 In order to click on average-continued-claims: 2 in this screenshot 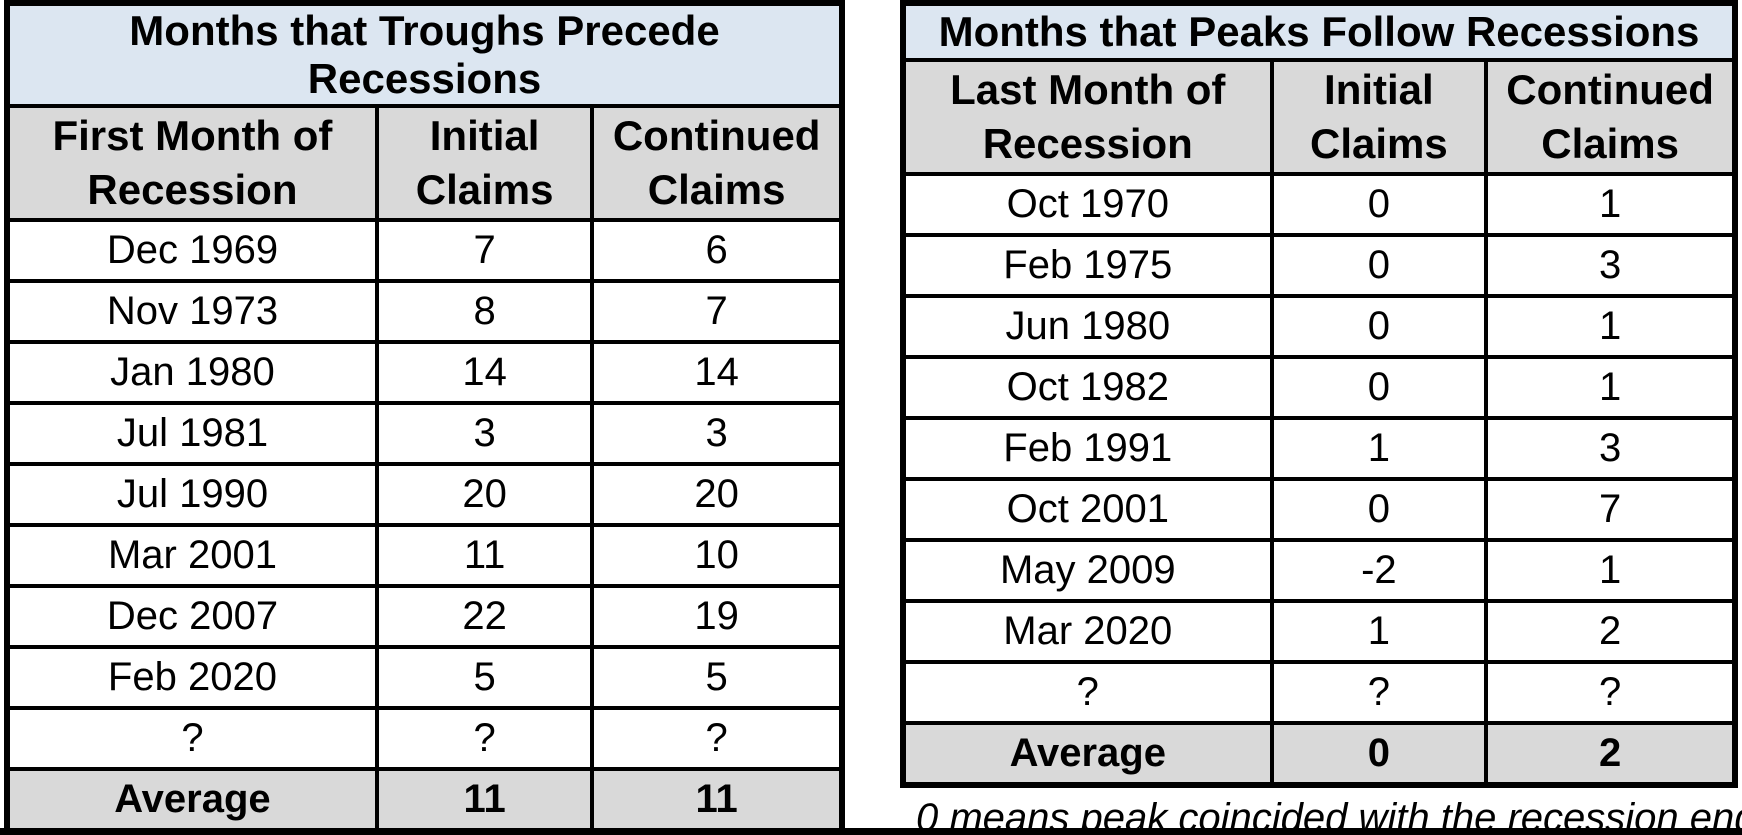, I will do `click(1610, 754)`.